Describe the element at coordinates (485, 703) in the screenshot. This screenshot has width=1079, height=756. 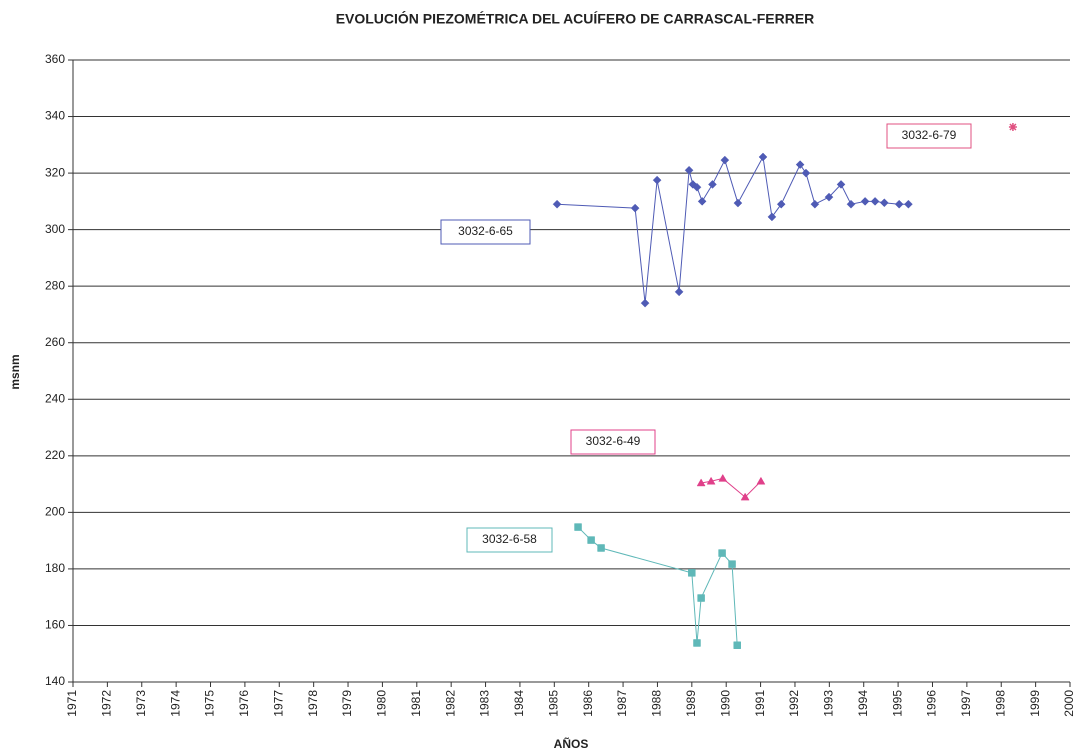
I see `x-tick-label: 1983` at that location.